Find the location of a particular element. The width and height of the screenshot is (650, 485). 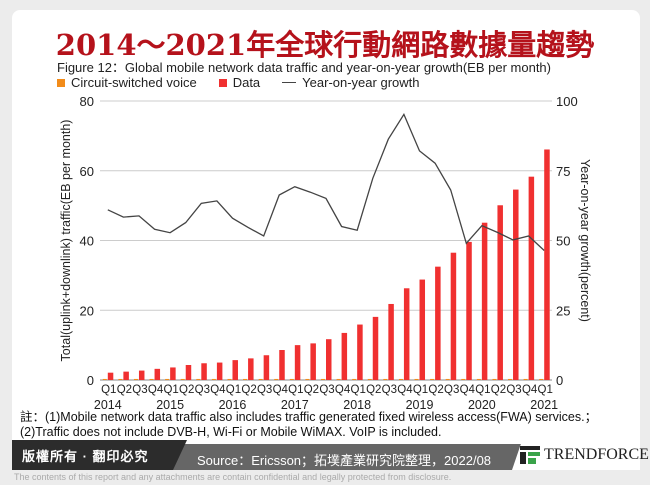

y2-tick-label: 25 is located at coordinates (563, 310).